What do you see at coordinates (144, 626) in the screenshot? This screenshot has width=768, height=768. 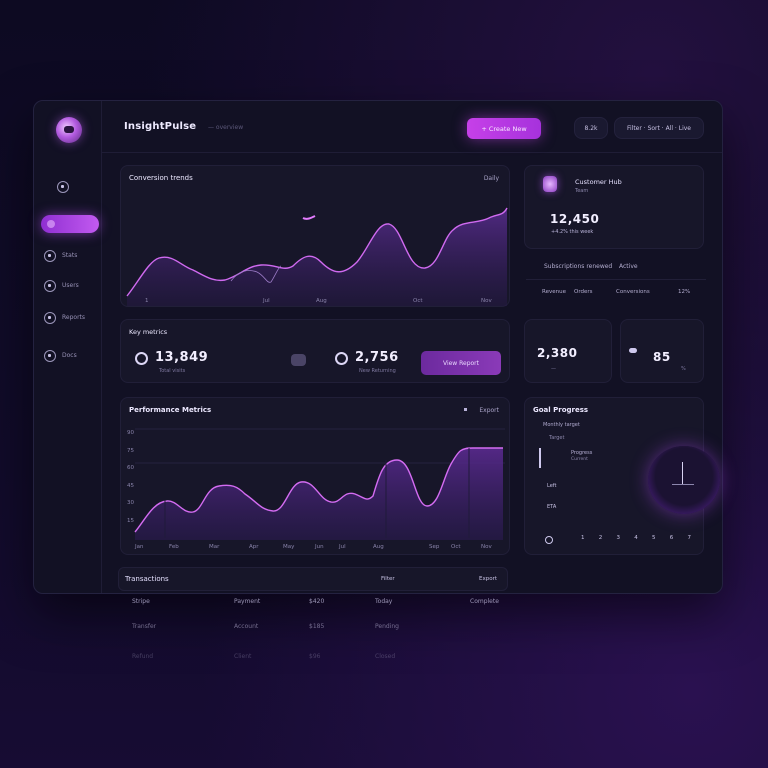 I see `table-cell: Transfer` at bounding box center [144, 626].